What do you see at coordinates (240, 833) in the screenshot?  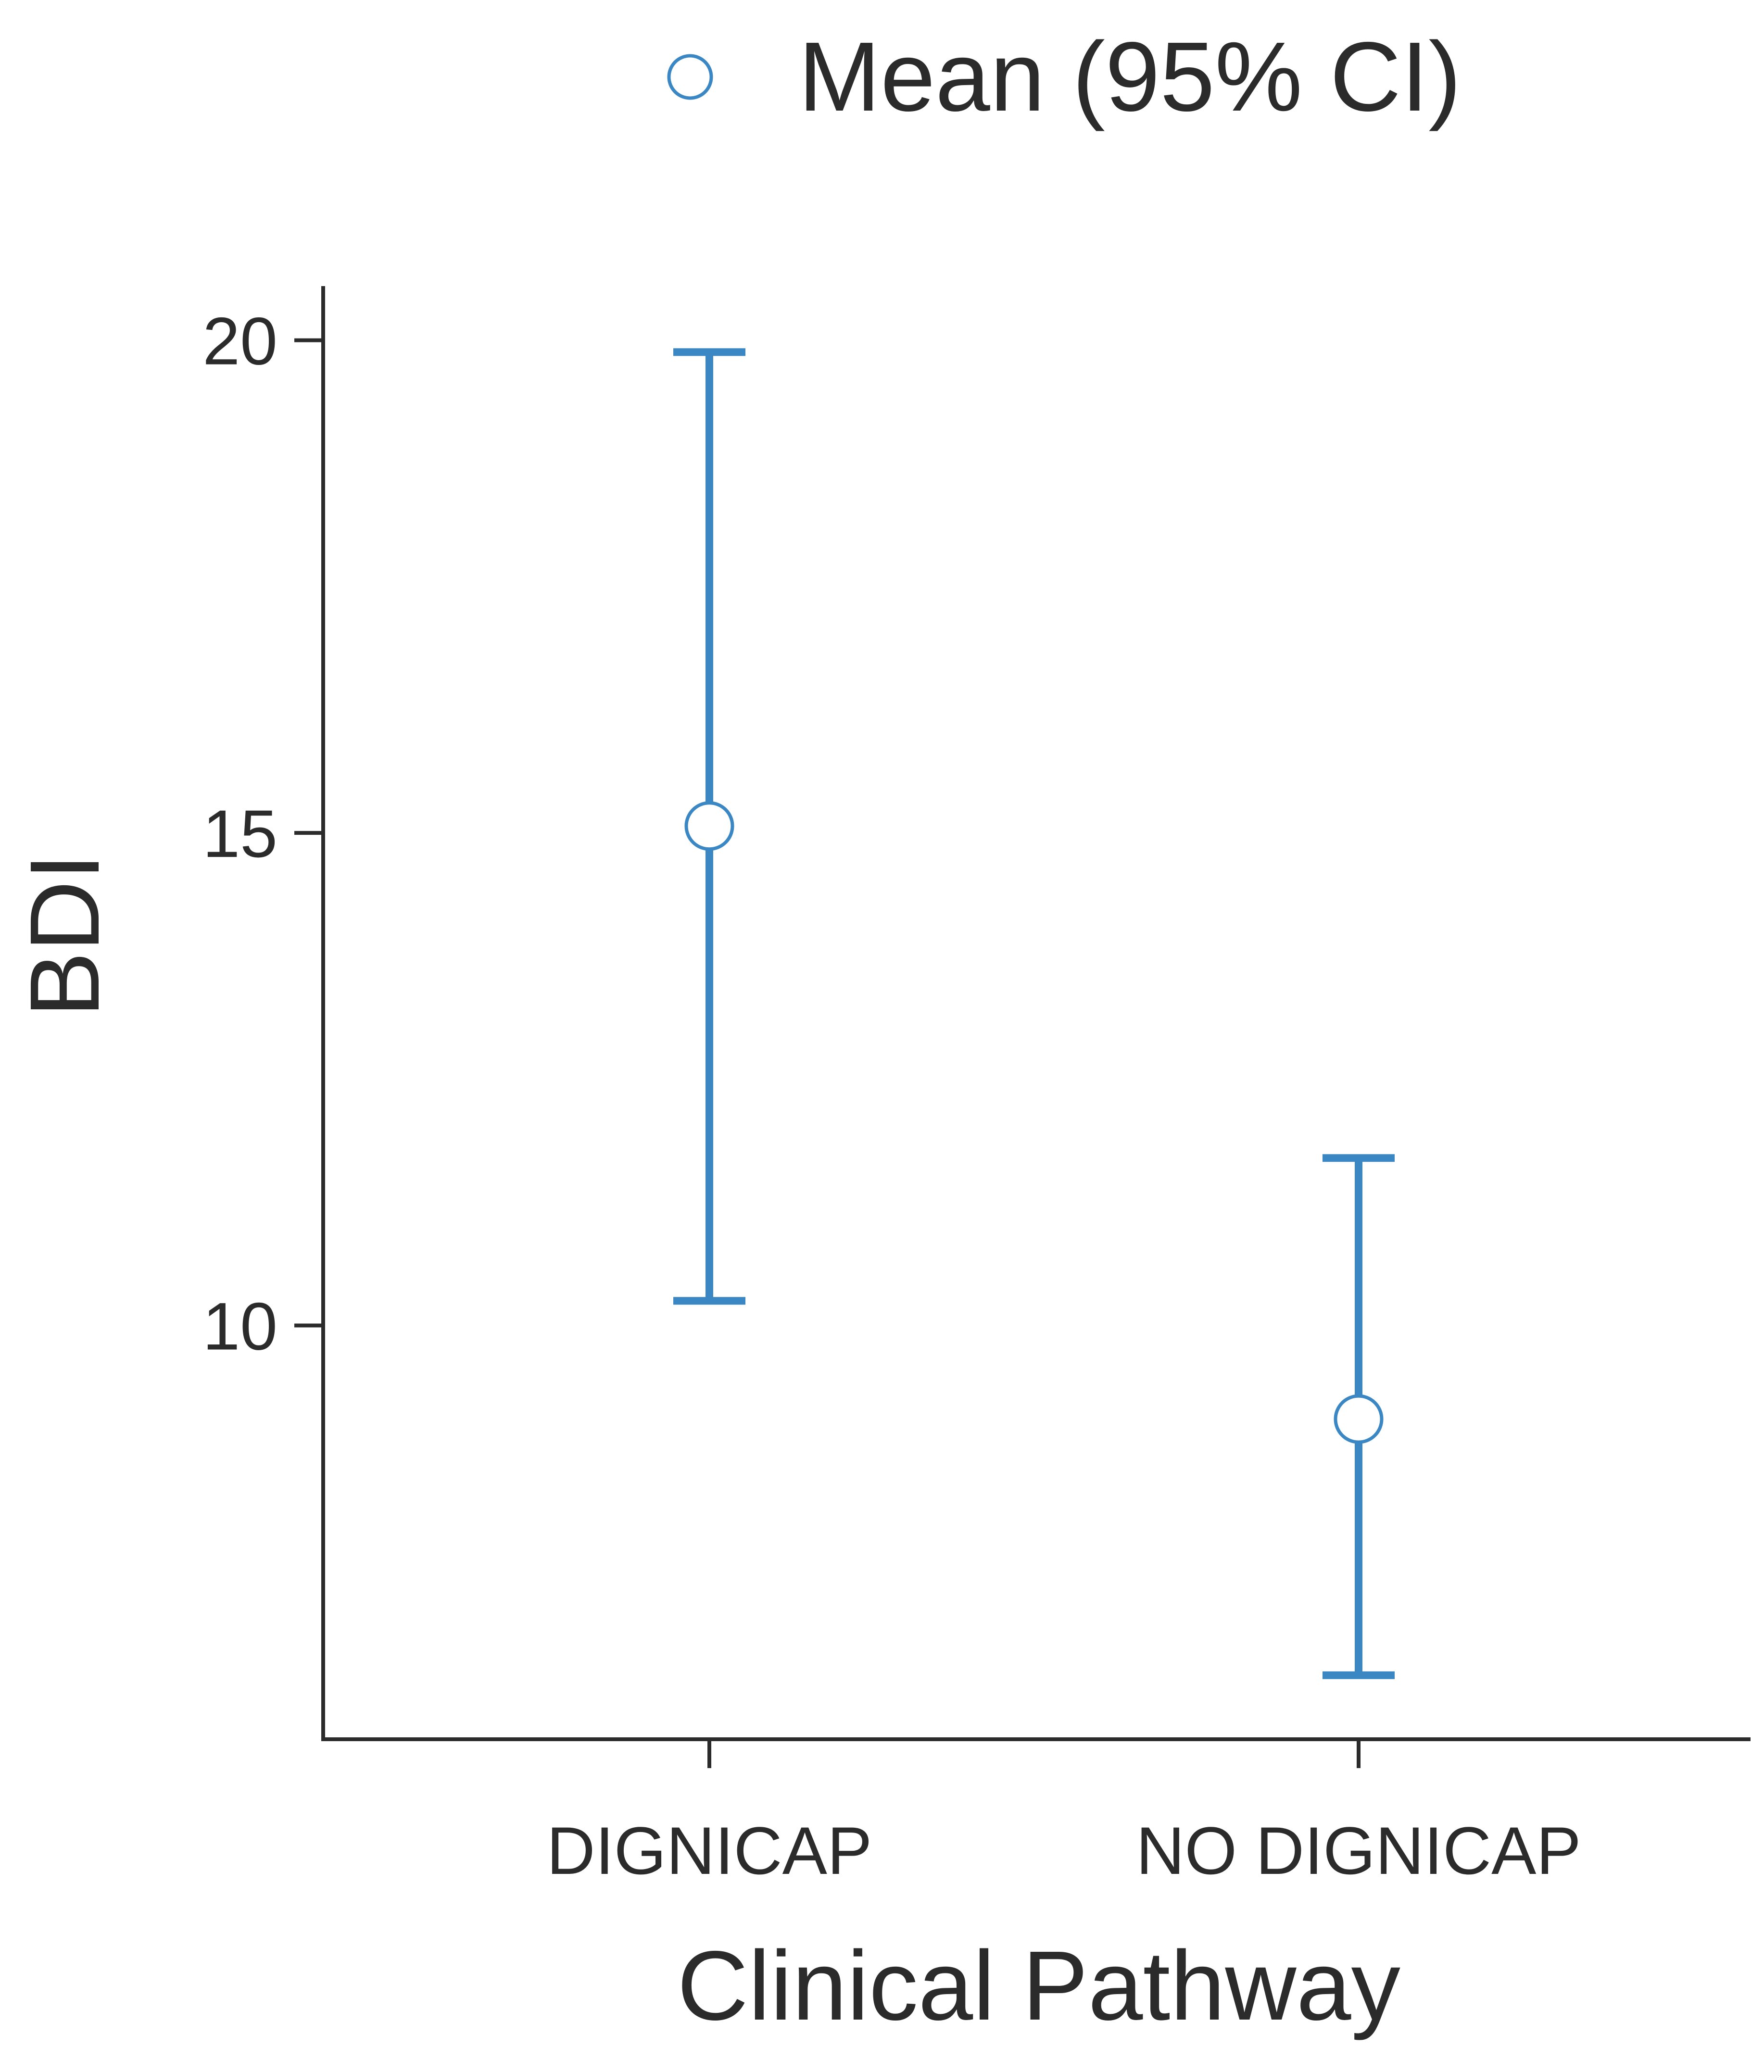 I see `y-tick-label: 15` at bounding box center [240, 833].